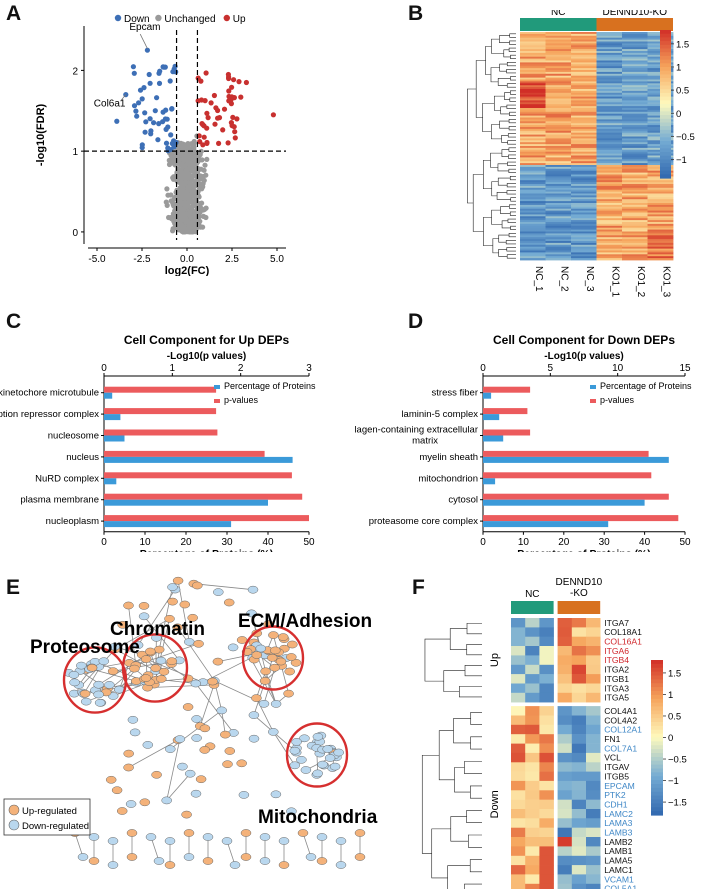  What do you see at coordinates (198, 475) in the screenshot?
I see `bar-pvalue` at bounding box center [198, 475].